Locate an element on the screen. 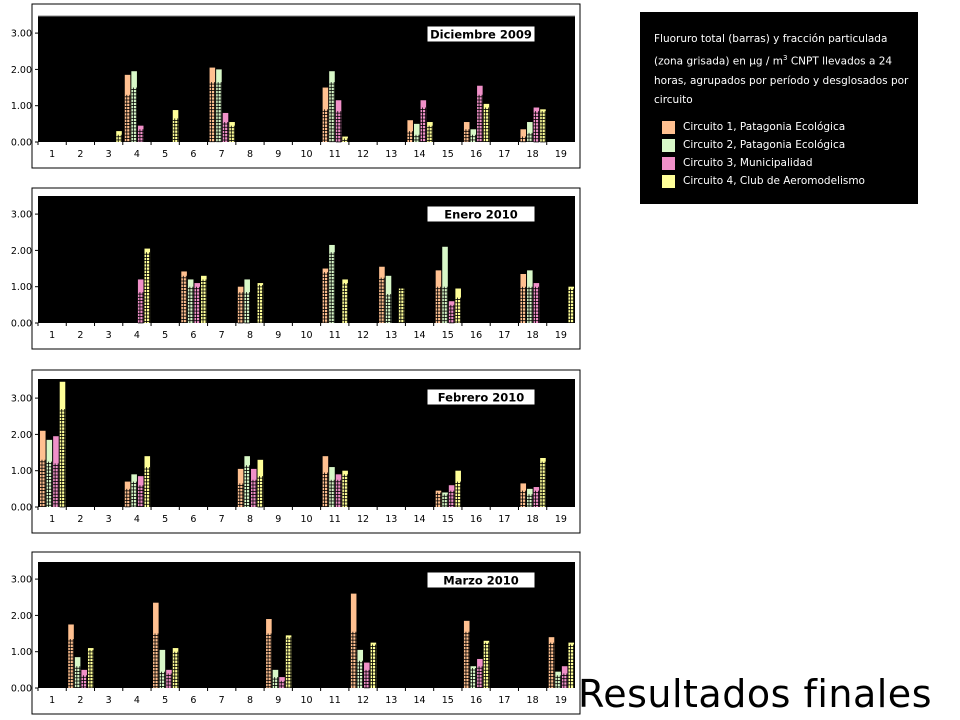 This screenshot has width=960, height=720. y-tick-label: 3.00 is located at coordinates (21, 34).